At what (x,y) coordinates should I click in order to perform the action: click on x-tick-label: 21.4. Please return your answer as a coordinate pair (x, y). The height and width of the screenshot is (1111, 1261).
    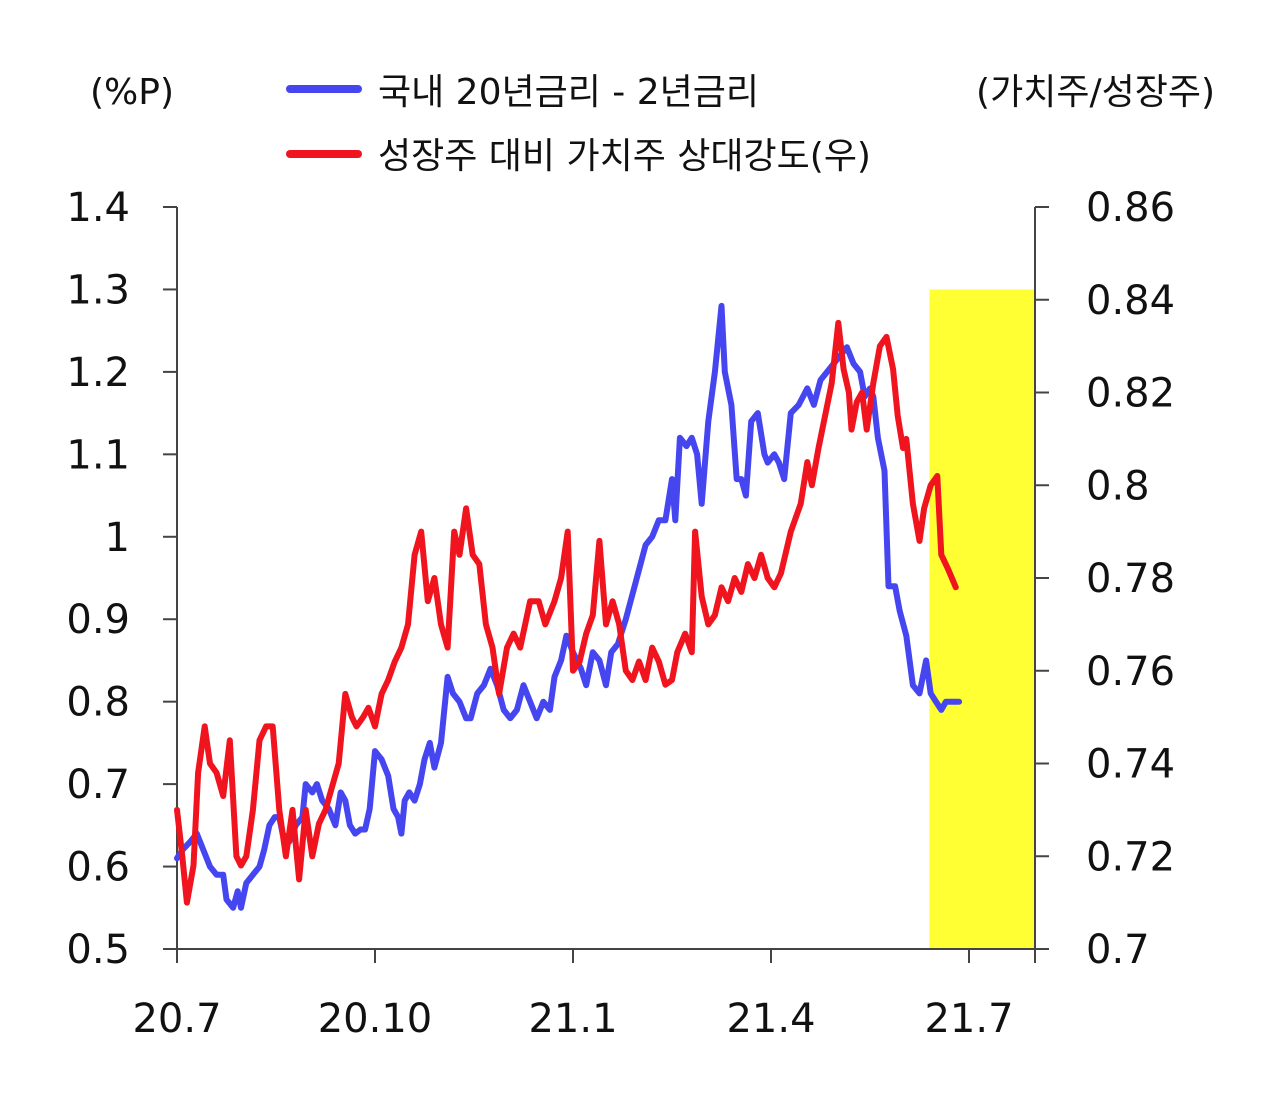
    Looking at the image, I should click on (770, 1019).